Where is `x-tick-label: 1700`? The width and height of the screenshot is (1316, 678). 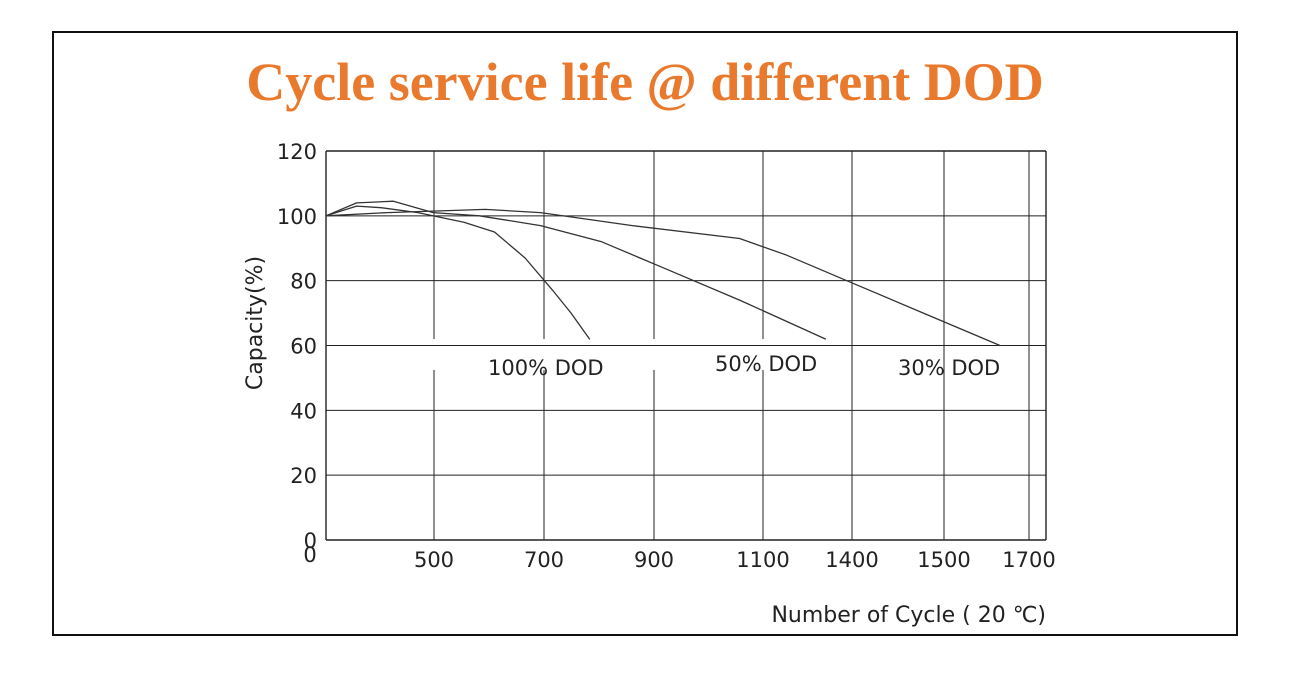
x-tick-label: 1700 is located at coordinates (1028, 560).